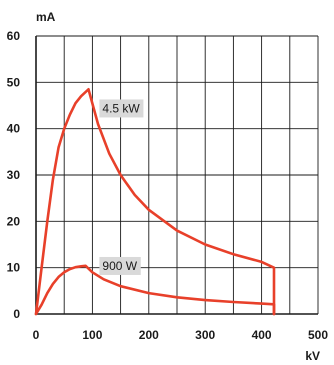 The width and height of the screenshot is (334, 365). What do you see at coordinates (14, 268) in the screenshot?
I see `y-tick-label: 10` at bounding box center [14, 268].